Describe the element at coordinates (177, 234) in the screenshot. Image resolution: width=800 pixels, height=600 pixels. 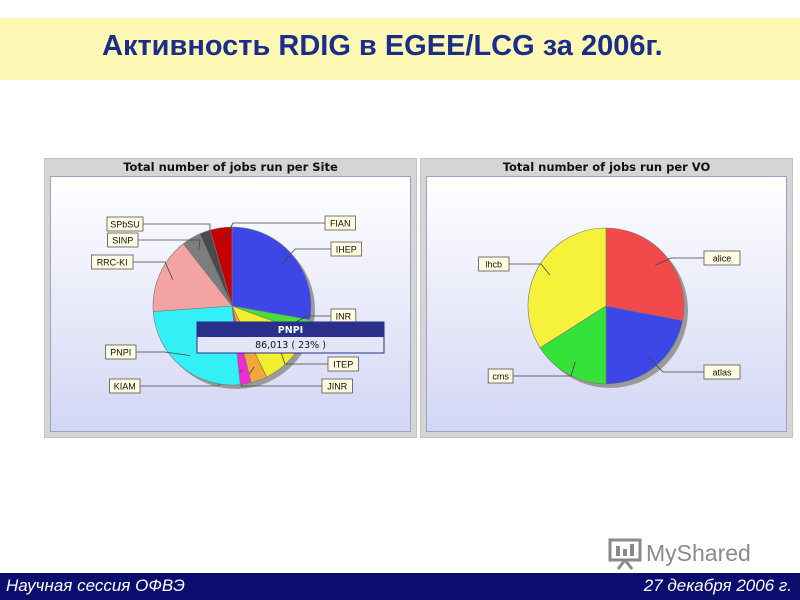
I see `leader-line-spbsu` at that location.